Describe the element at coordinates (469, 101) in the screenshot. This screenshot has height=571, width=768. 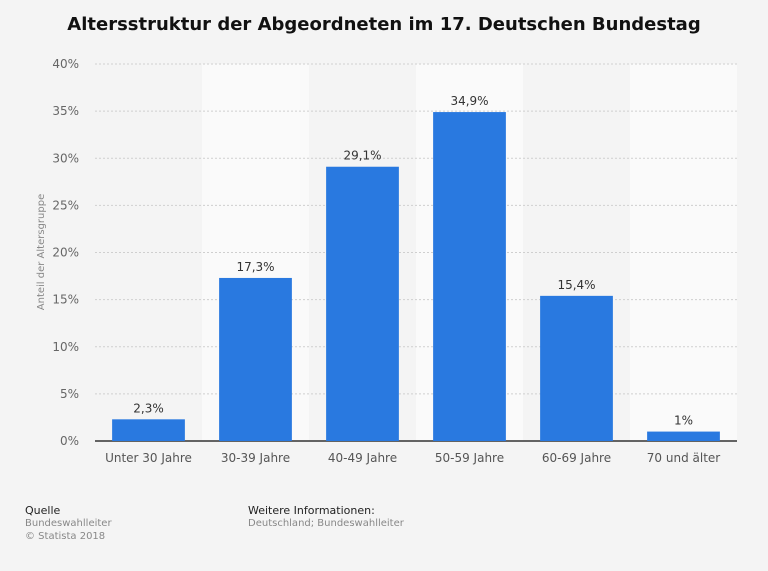
I see `data-label: 34,9%` at that location.